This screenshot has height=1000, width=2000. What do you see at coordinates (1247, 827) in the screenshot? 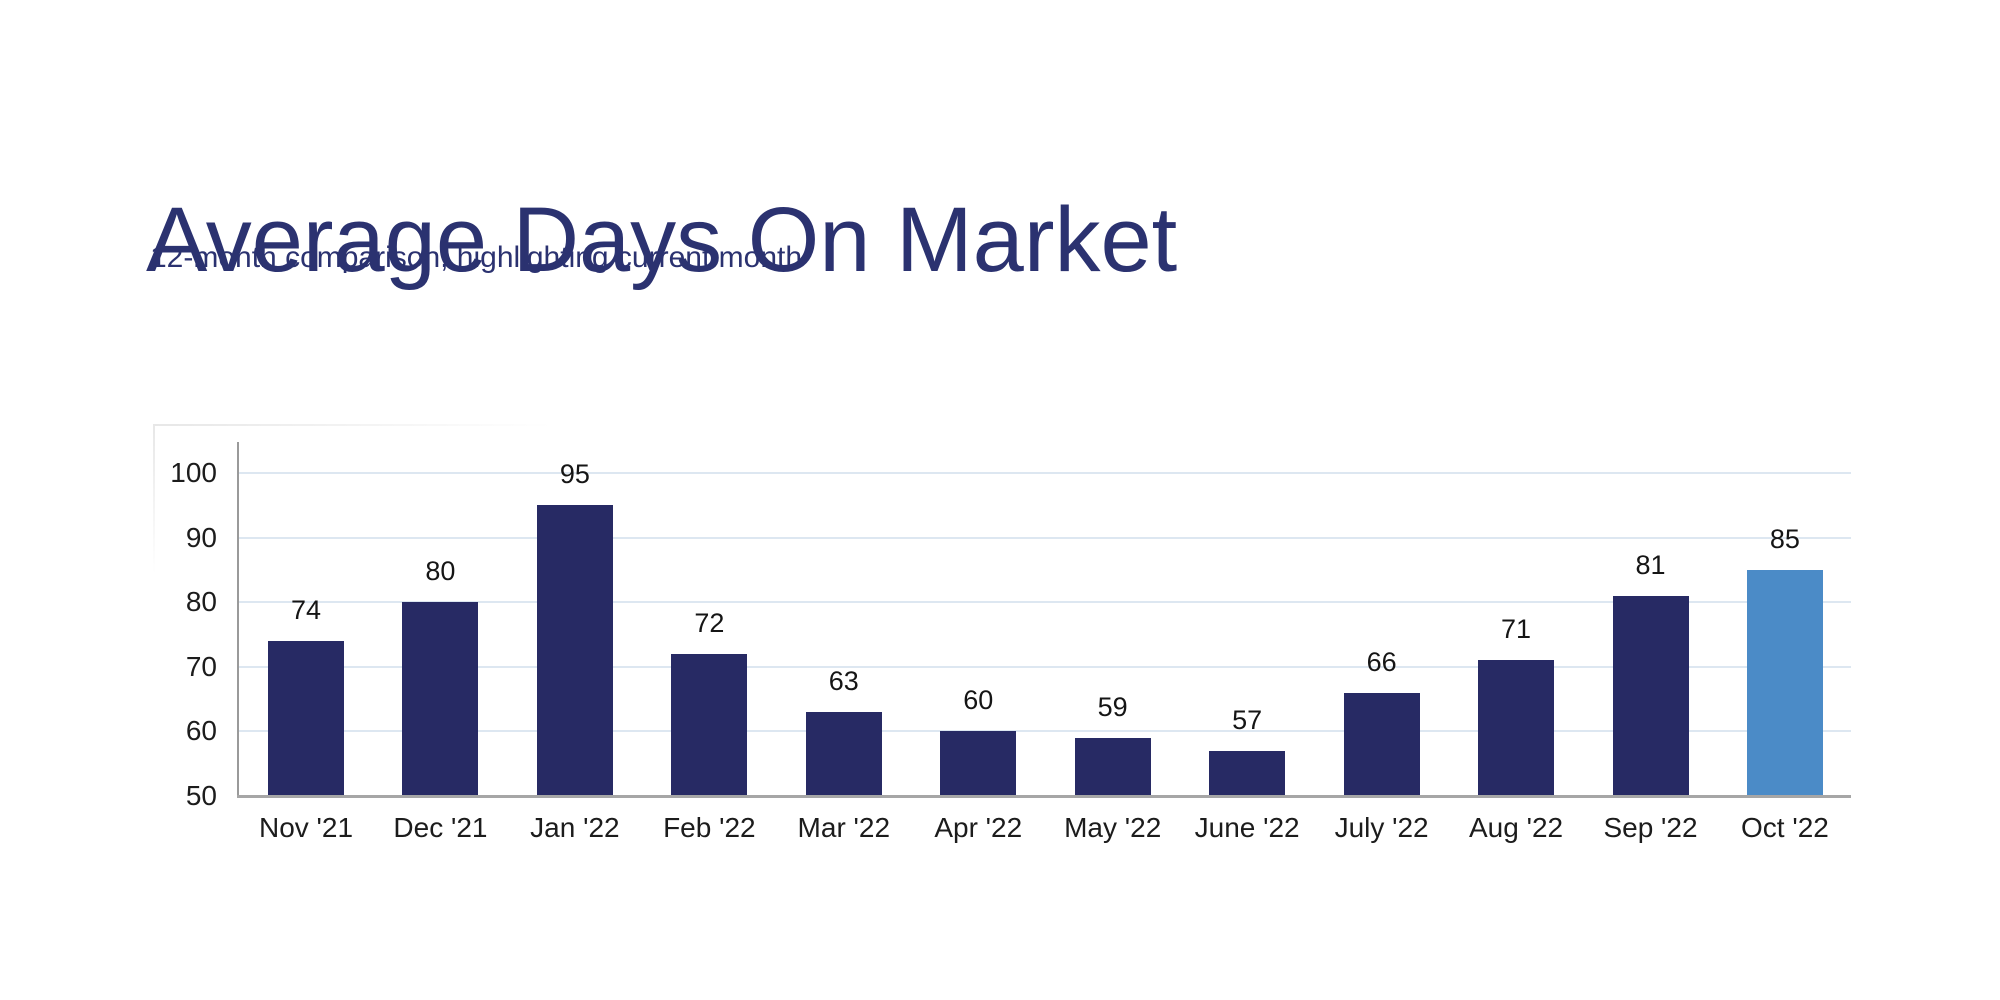
I see `x-tick-label: June '22` at bounding box center [1247, 827].